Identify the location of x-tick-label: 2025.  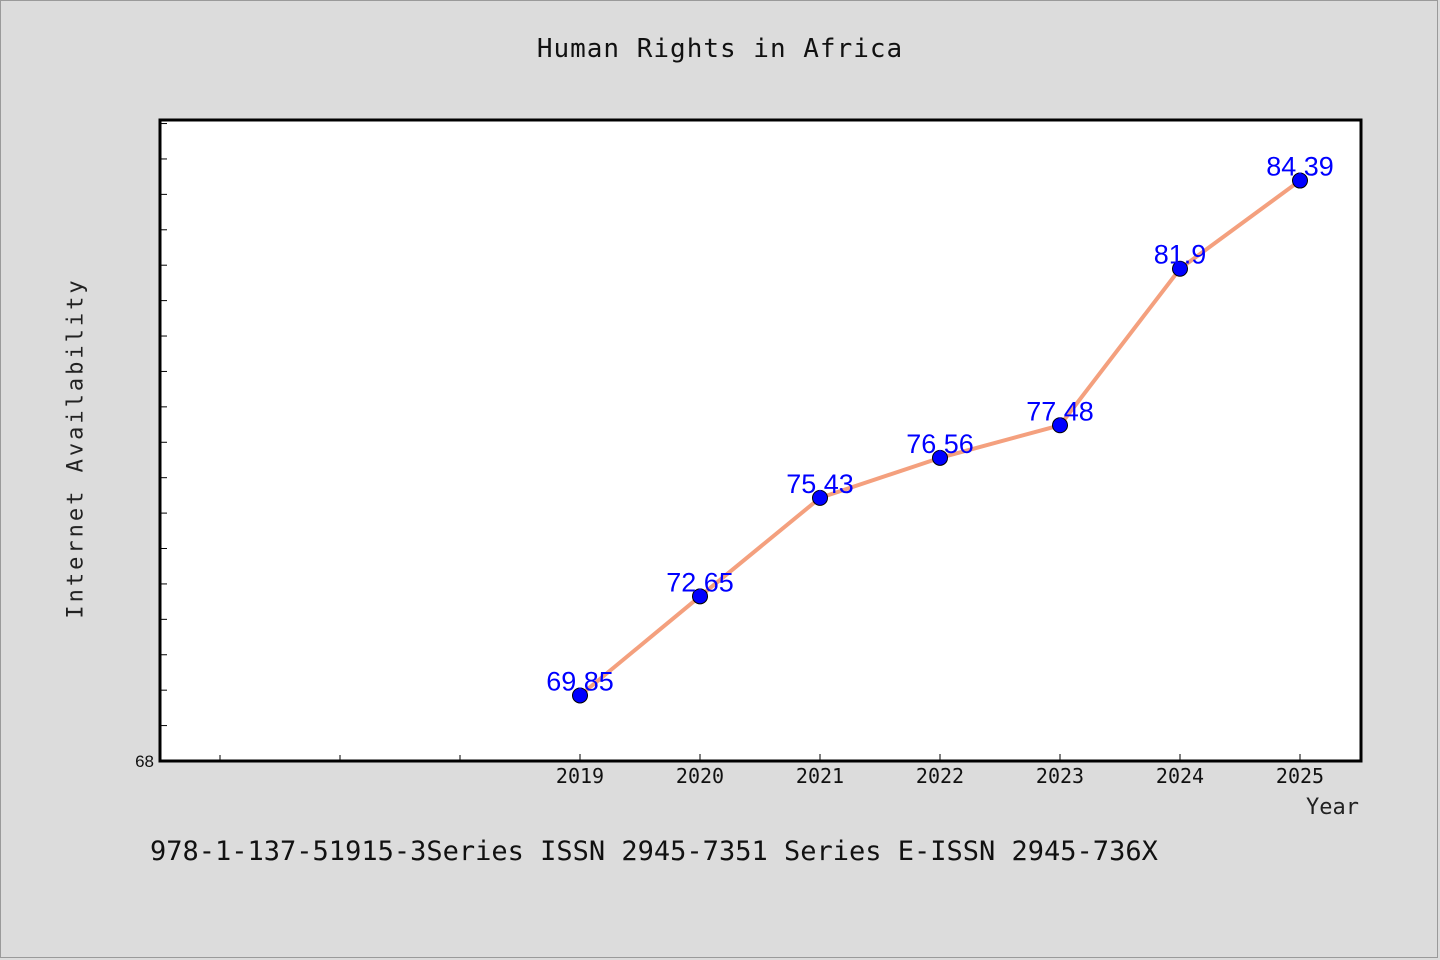
(1300, 776).